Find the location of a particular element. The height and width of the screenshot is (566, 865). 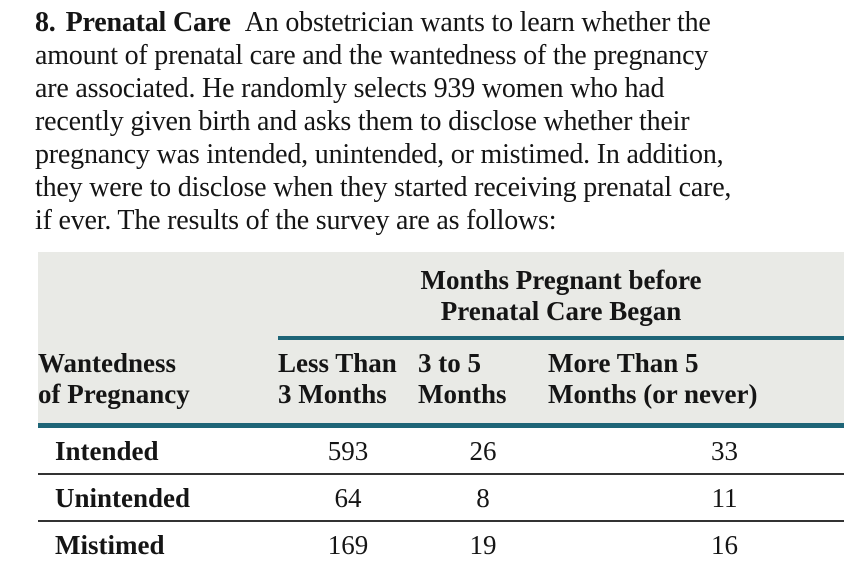

data-cell: 64 is located at coordinates (348, 498).